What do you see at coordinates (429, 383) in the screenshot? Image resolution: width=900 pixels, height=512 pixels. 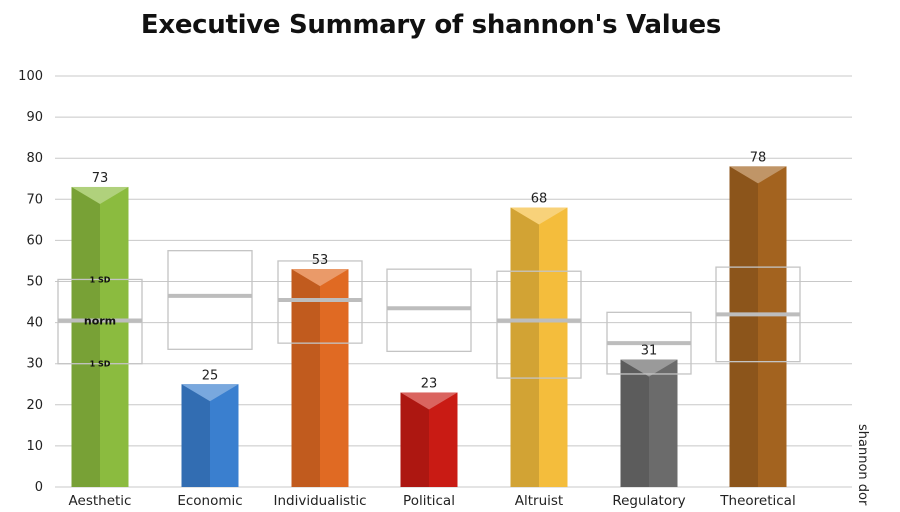 I see `data-label: 23` at bounding box center [429, 383].